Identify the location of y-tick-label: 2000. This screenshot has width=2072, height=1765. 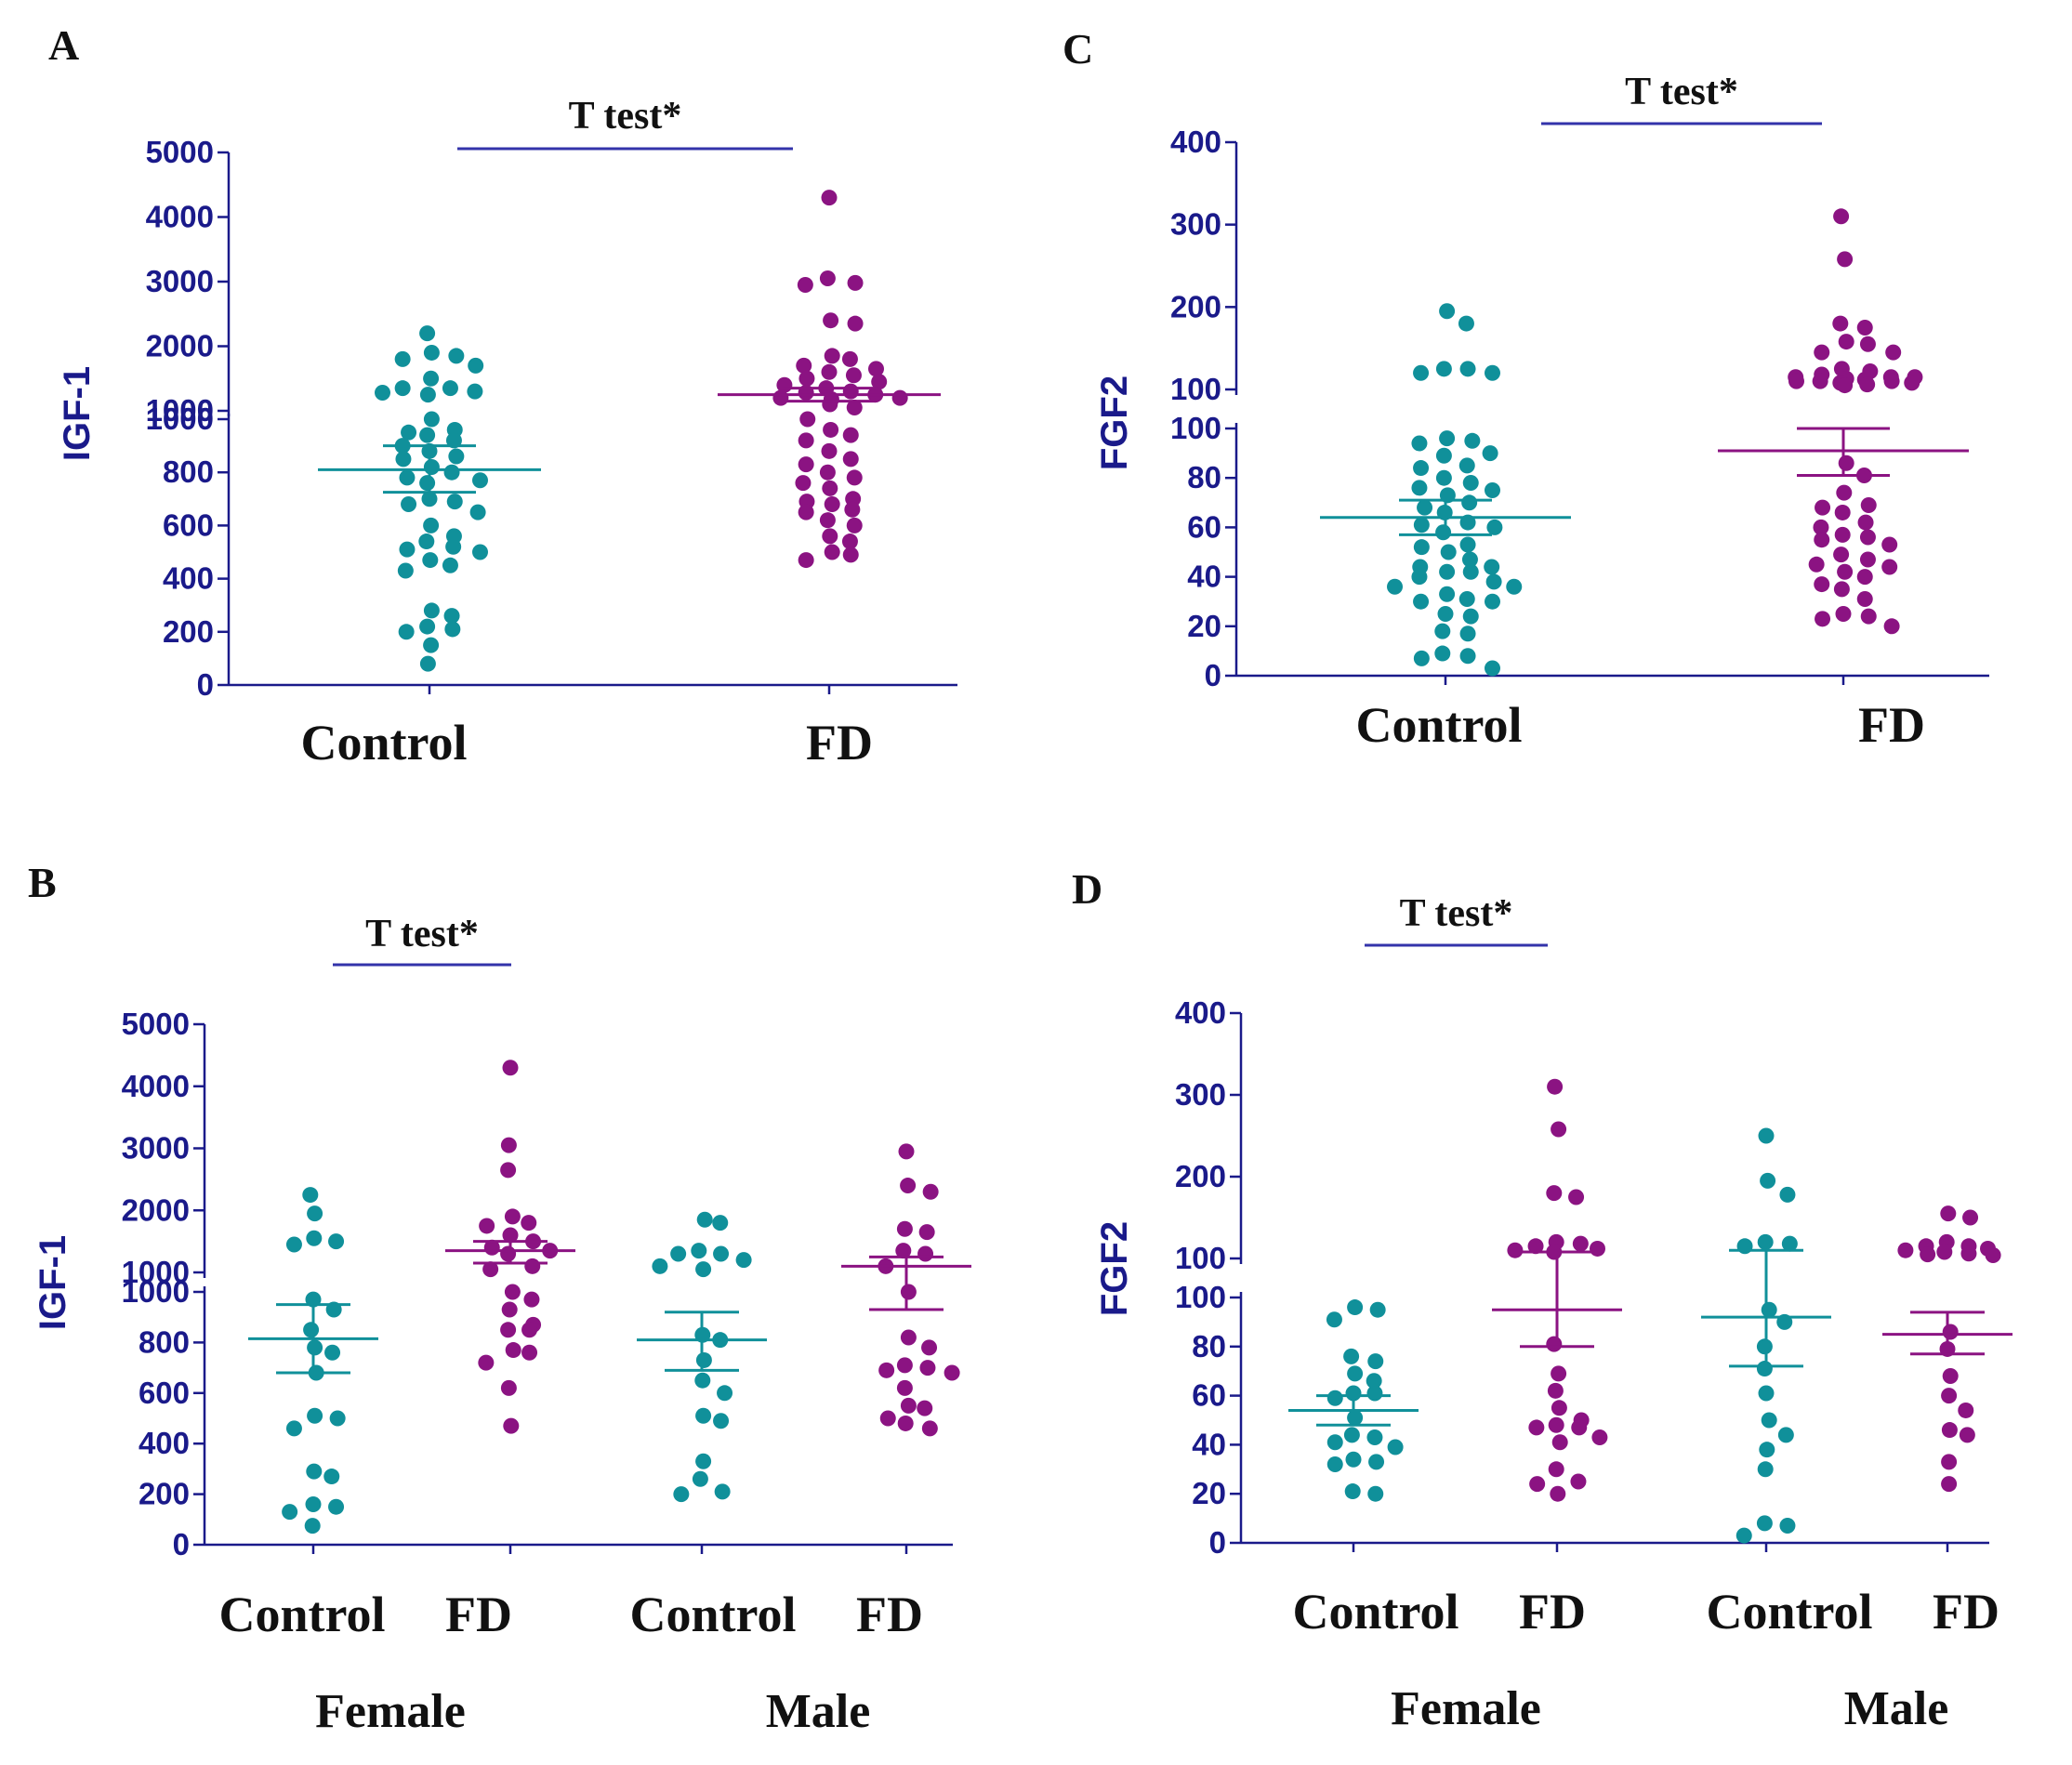
(180, 346).